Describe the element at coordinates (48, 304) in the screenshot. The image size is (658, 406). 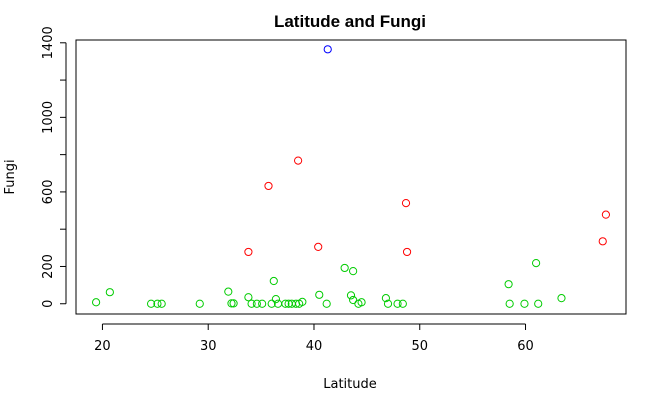
I see `y-tick-label: 0` at that location.